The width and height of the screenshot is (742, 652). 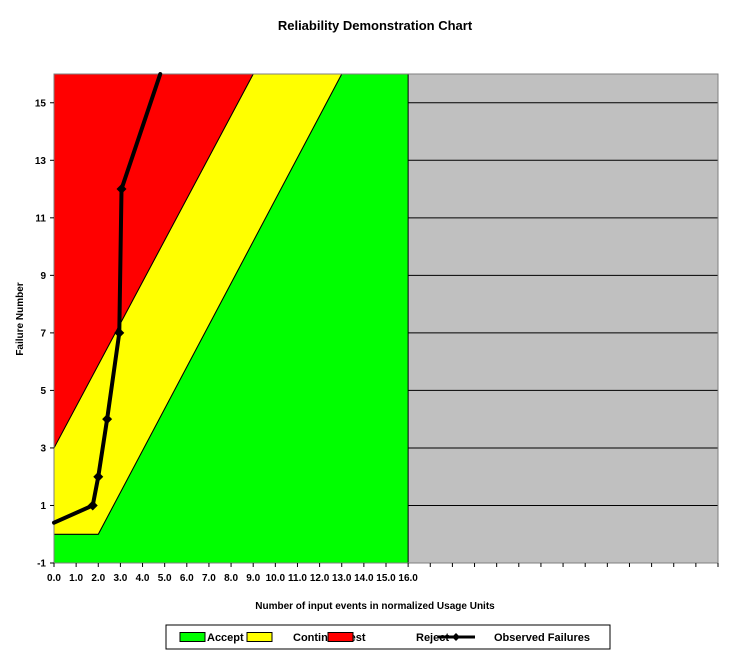 I want to click on y-tick-label: 7, so click(x=43, y=333).